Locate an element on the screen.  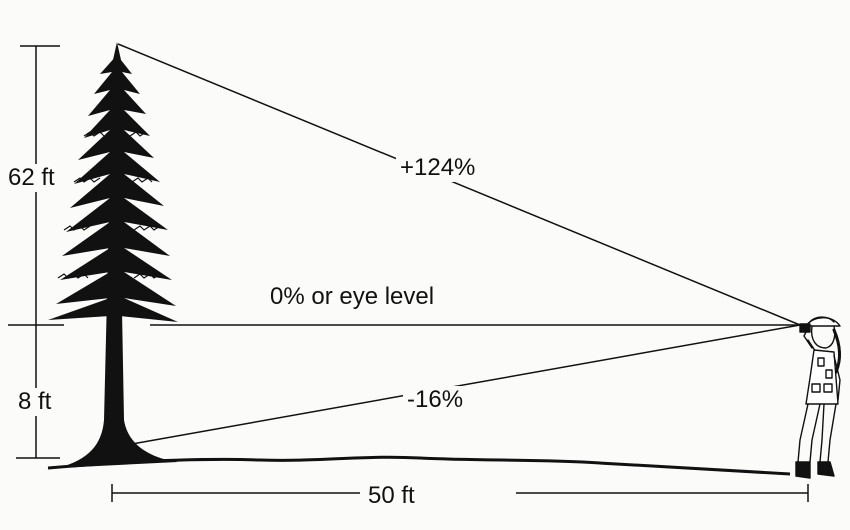
ground-line is located at coordinates (419, 465).